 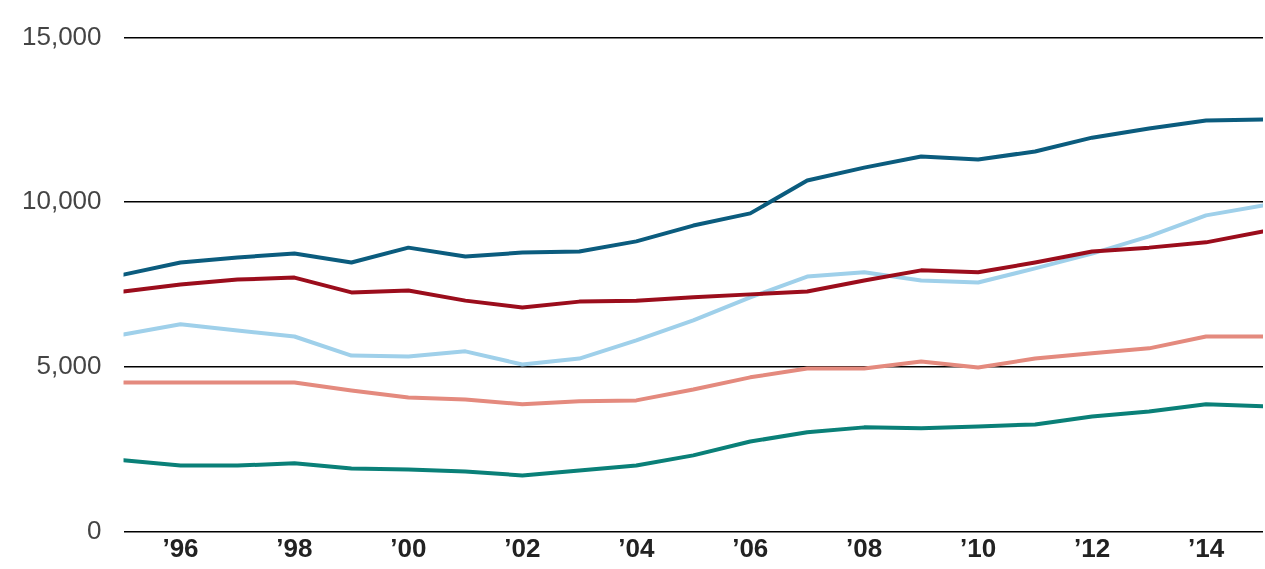 What do you see at coordinates (61, 200) in the screenshot?
I see `y-tick-label: 10,000` at bounding box center [61, 200].